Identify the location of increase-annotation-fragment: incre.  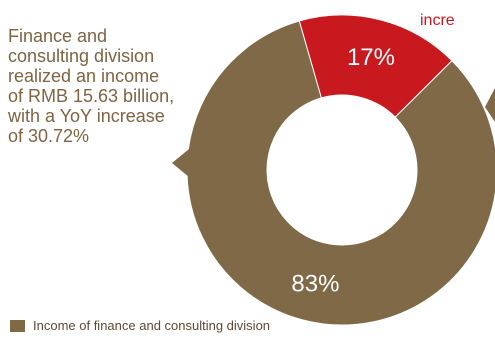
(437, 20).